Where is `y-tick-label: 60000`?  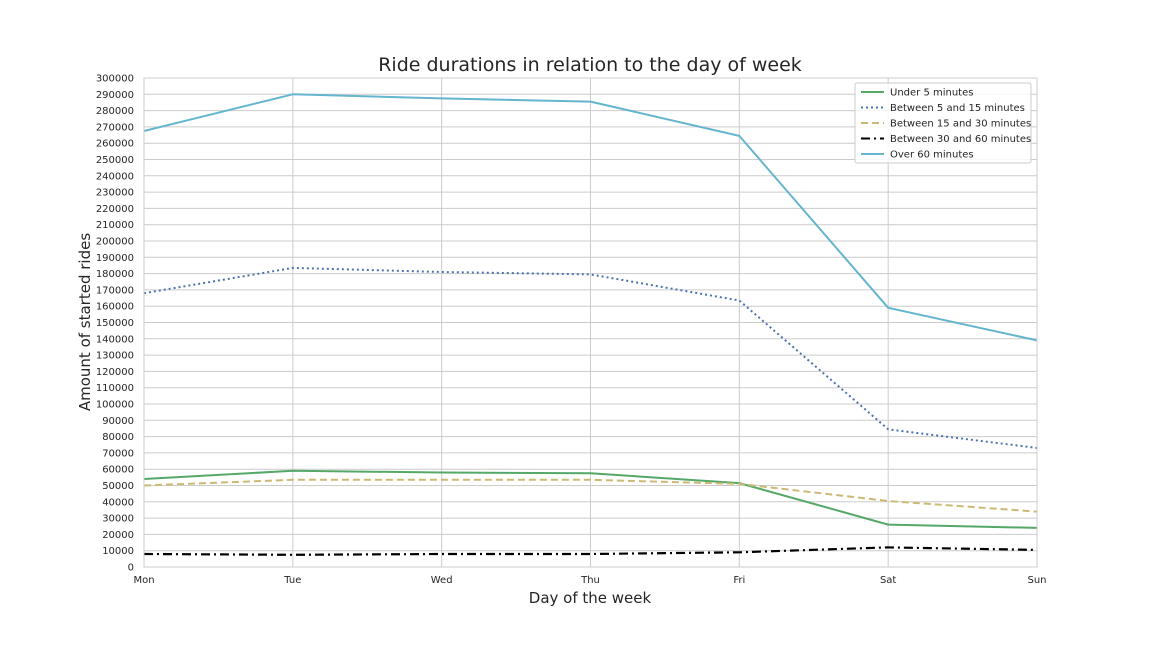 y-tick-label: 60000 is located at coordinates (118, 470).